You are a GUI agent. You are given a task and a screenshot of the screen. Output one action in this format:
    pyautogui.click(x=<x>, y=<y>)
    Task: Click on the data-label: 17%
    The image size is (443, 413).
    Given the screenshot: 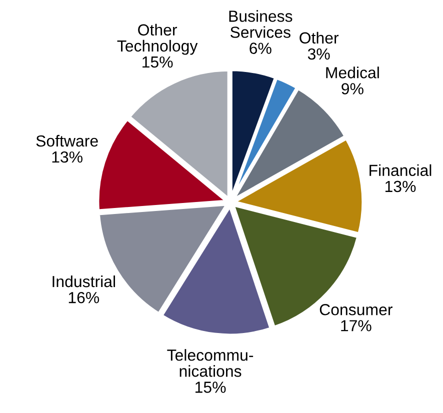 What is the action you would take?
    pyautogui.click(x=356, y=326)
    